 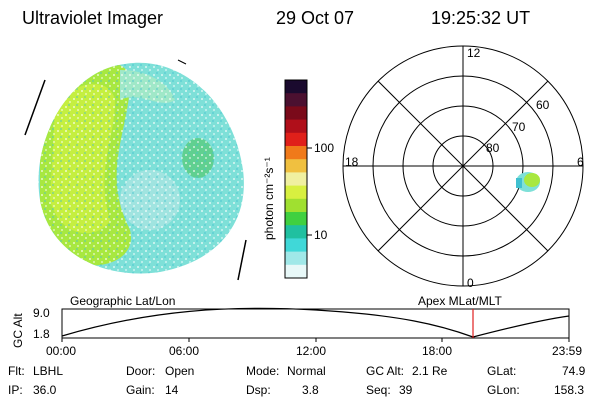 What do you see at coordinates (385, 371) in the screenshot?
I see `gcalt-key: GC Alt:` at bounding box center [385, 371].